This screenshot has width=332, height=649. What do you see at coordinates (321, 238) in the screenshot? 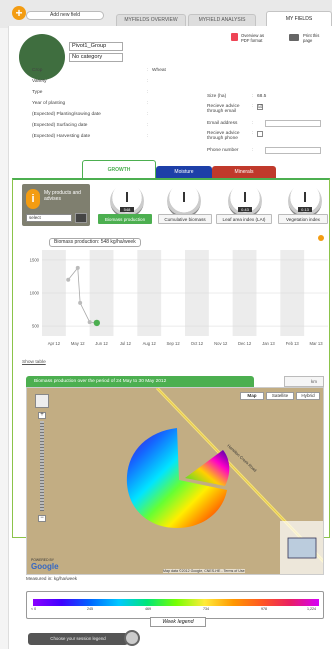
I see `chart-options-icon` at bounding box center [321, 238].